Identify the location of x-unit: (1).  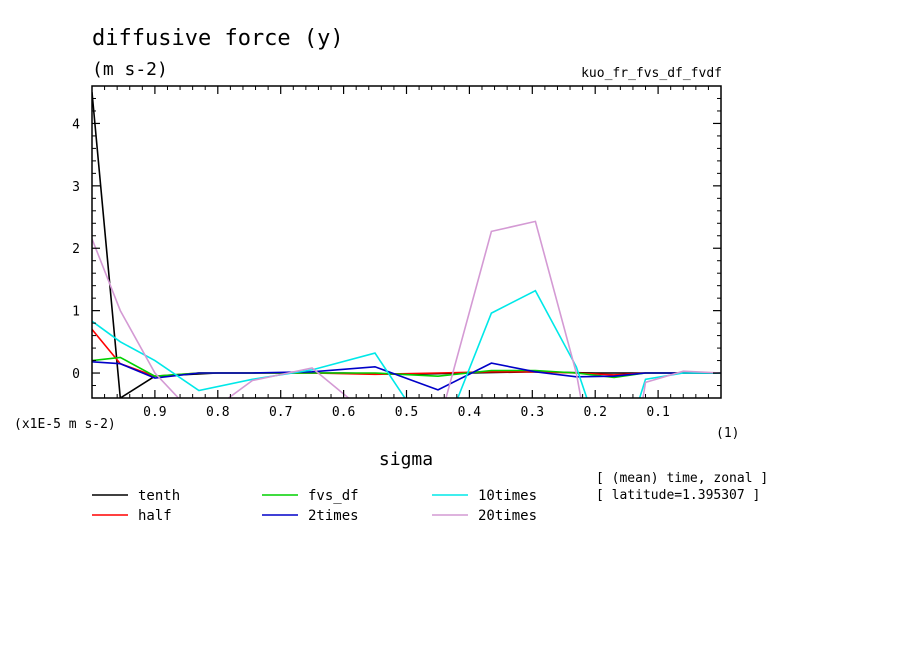
(727, 433).